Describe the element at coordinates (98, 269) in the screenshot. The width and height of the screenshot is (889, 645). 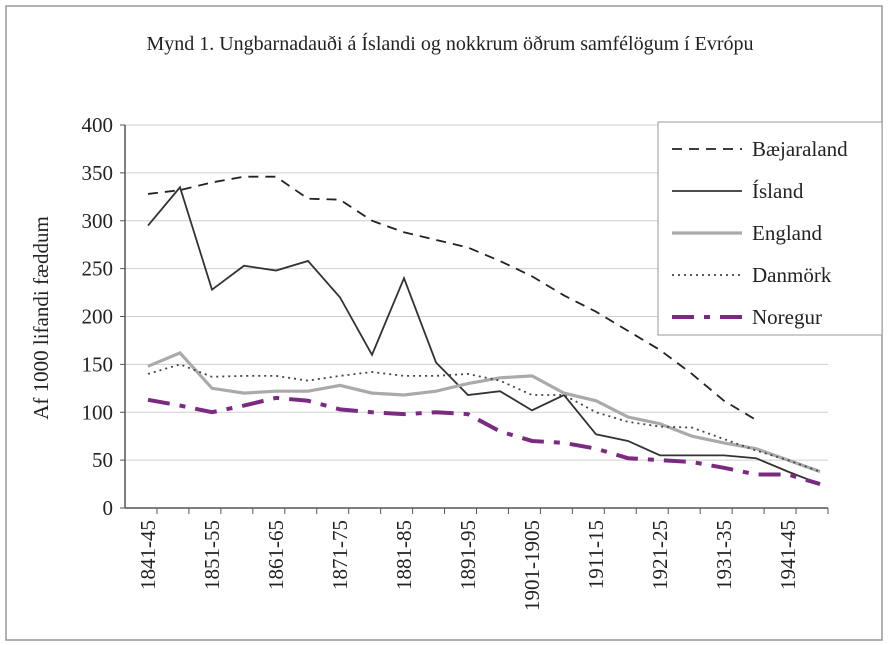
I see `y-tick-label: 250` at that location.